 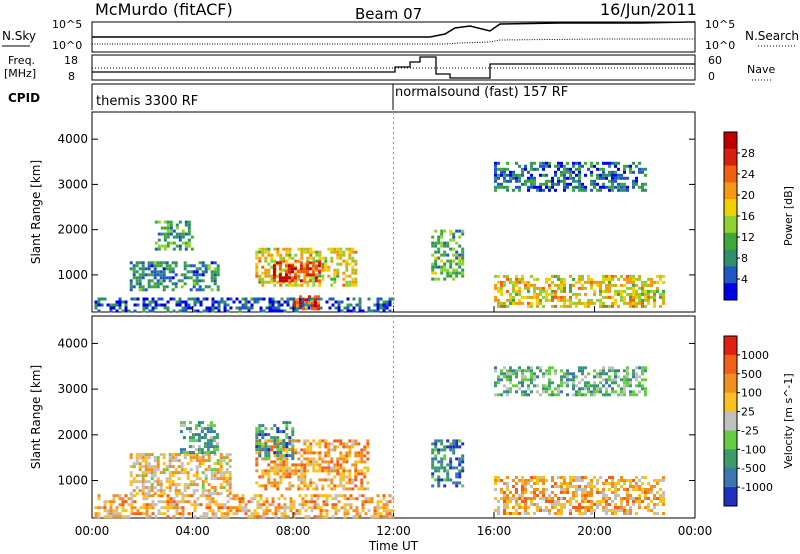 I want to click on power-colorbar-tick-label: 20, so click(x=748, y=195).